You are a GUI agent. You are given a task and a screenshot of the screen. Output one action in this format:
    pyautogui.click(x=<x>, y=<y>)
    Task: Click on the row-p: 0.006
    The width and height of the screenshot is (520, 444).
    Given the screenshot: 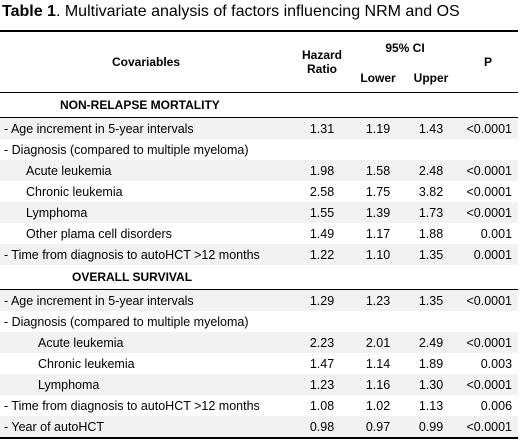 What is the action you would take?
    pyautogui.click(x=496, y=405)
    